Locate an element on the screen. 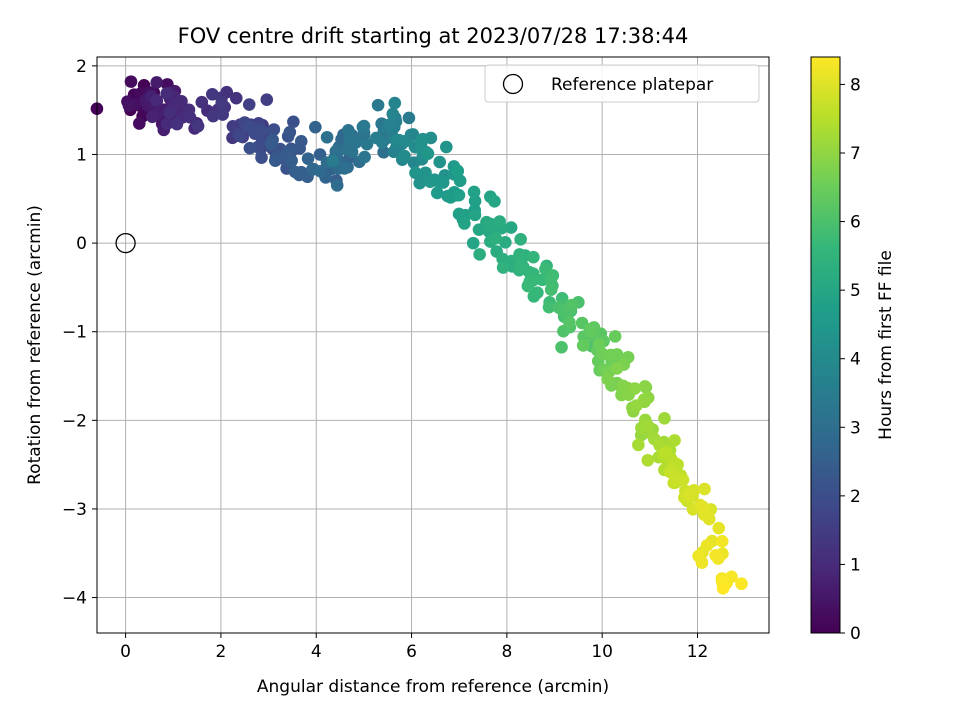 The width and height of the screenshot is (960, 720). reference-marker-group is located at coordinates (125, 243).